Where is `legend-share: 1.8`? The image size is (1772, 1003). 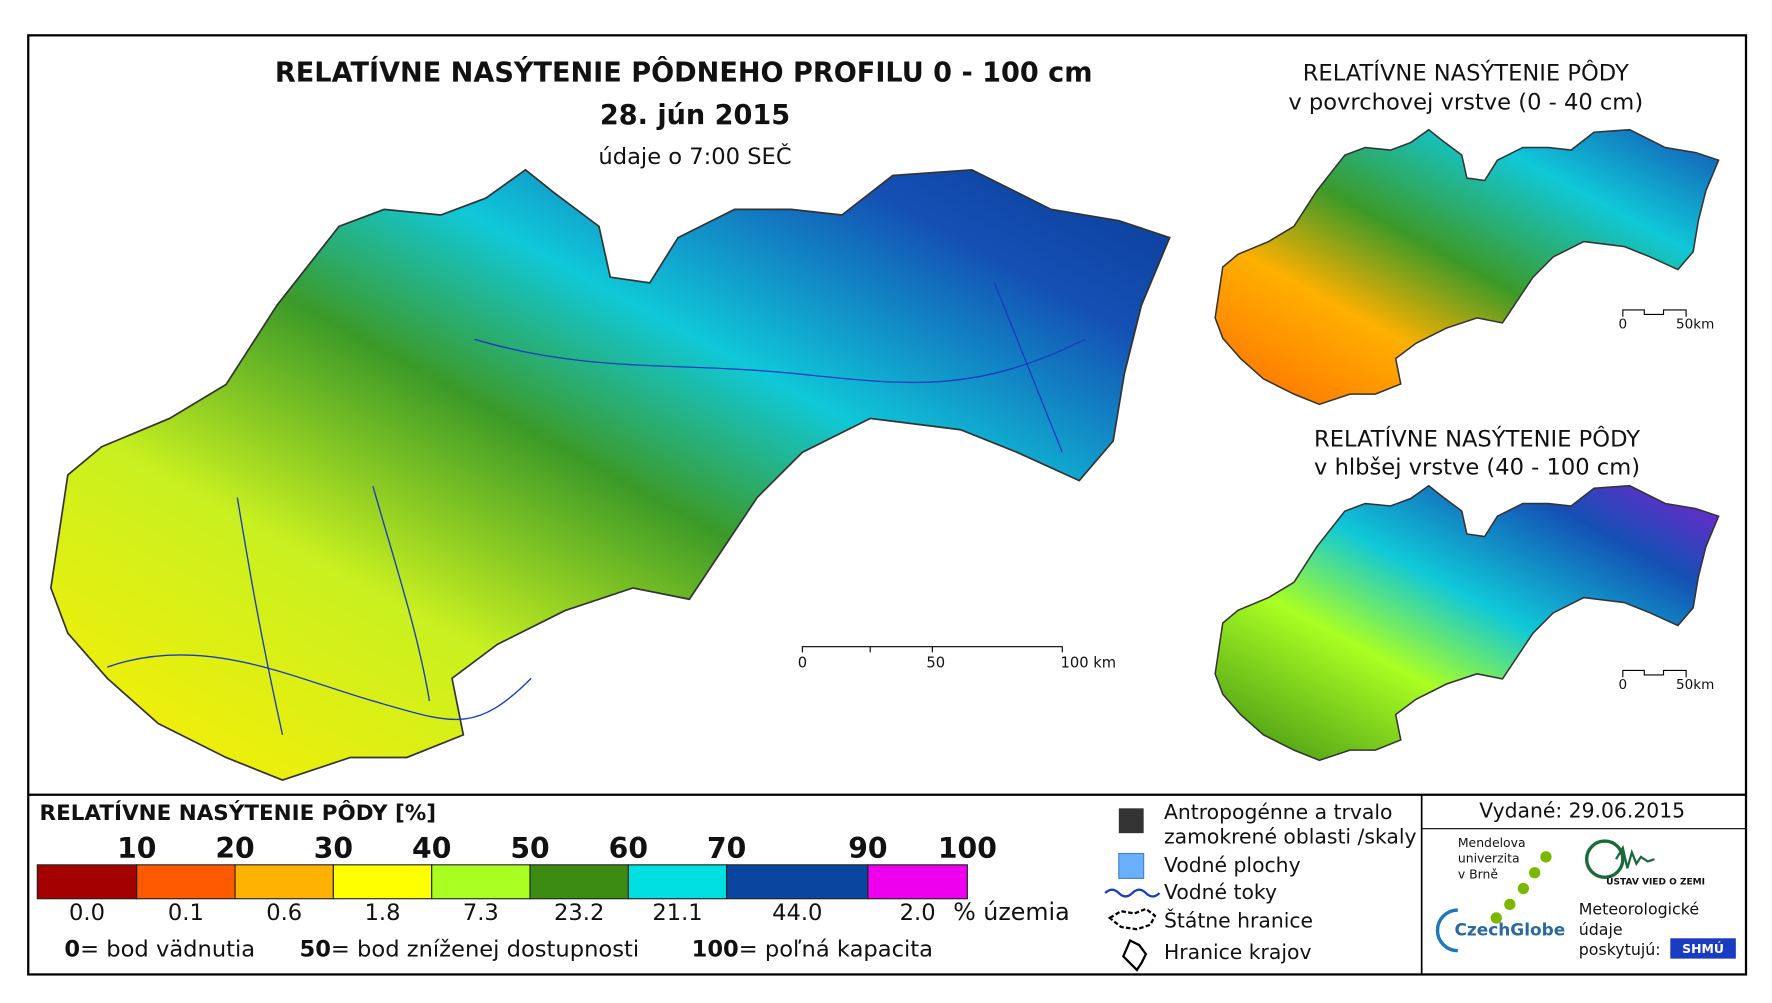 legend-share: 1.8 is located at coordinates (383, 913).